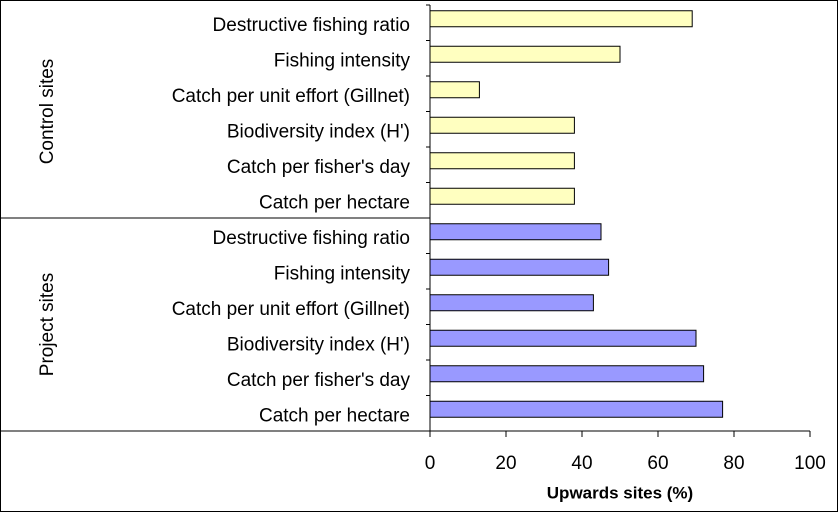  Describe the element at coordinates (47, 324) in the screenshot. I see `group-label: Project sites` at that location.